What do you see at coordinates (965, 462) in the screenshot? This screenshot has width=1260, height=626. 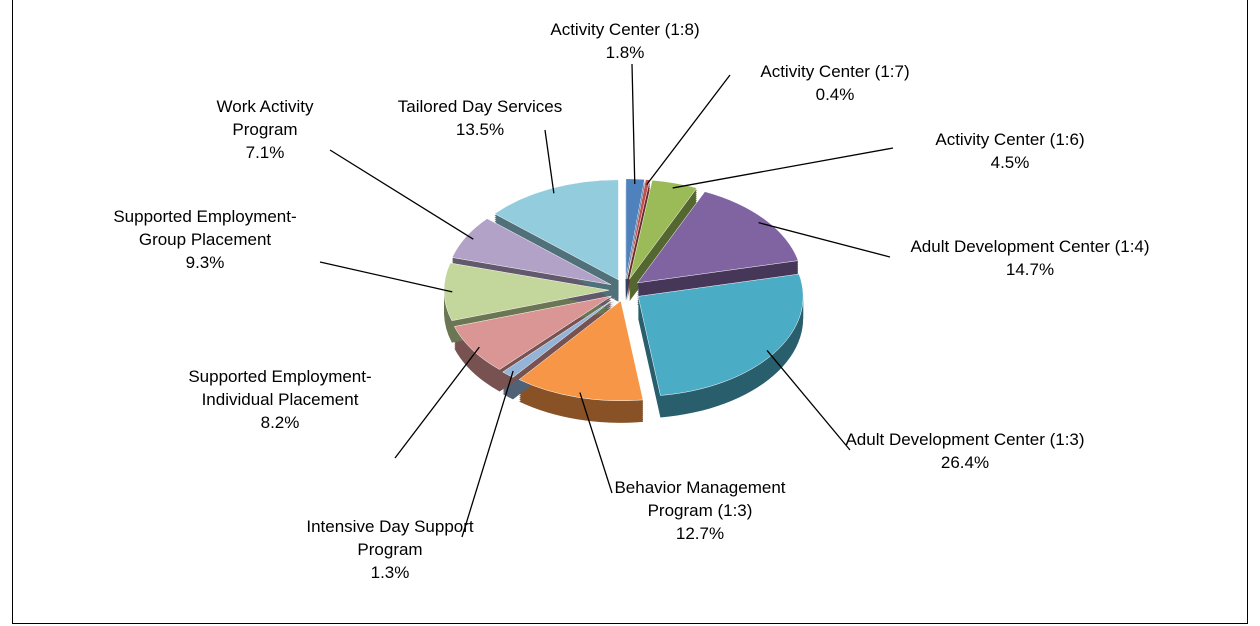 I see `value-label: 26.4%` at bounding box center [965, 462].